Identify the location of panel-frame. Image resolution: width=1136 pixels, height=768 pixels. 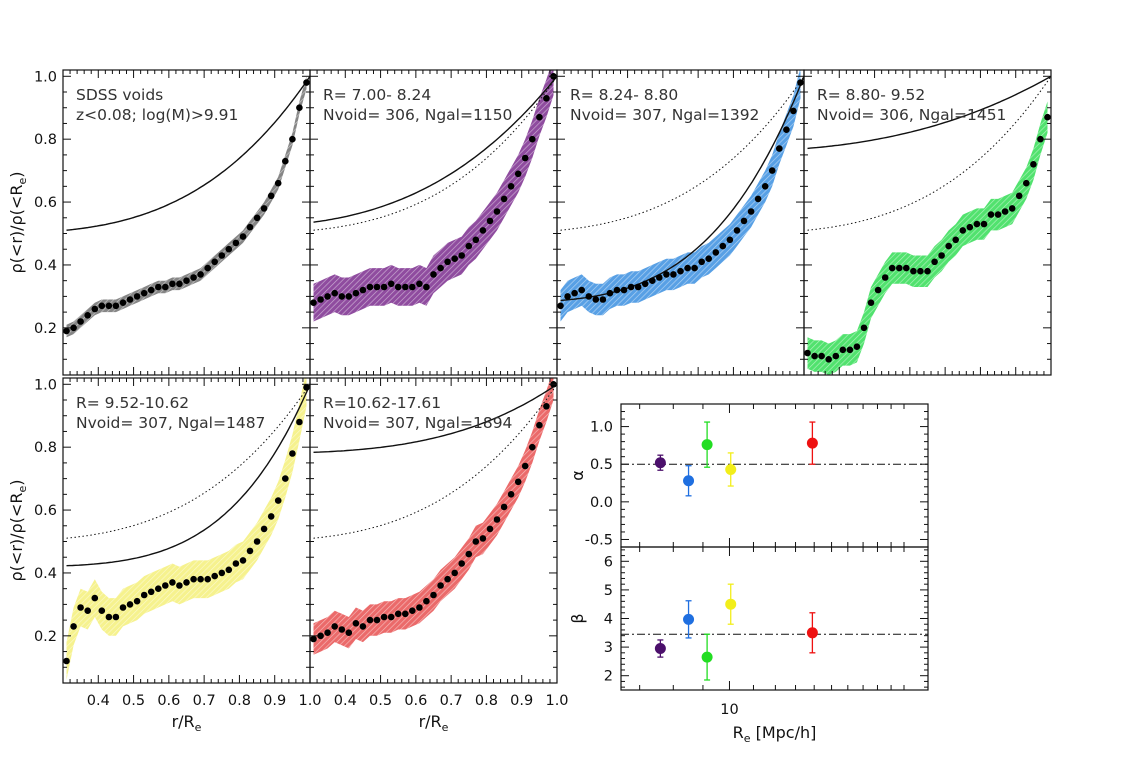
(774, 618).